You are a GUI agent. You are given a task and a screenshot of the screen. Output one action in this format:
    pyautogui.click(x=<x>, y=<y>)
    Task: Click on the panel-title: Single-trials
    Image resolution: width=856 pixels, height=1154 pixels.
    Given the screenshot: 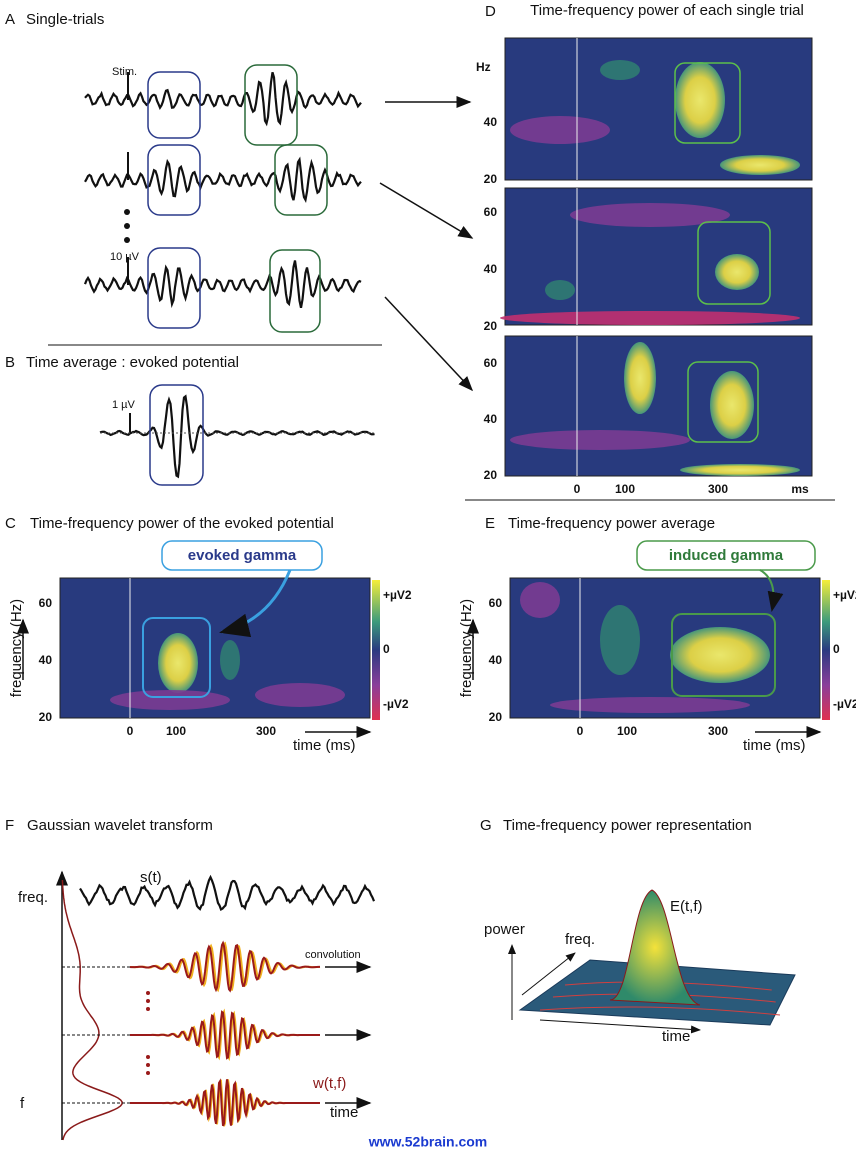 What is the action you would take?
    pyautogui.click(x=65, y=19)
    